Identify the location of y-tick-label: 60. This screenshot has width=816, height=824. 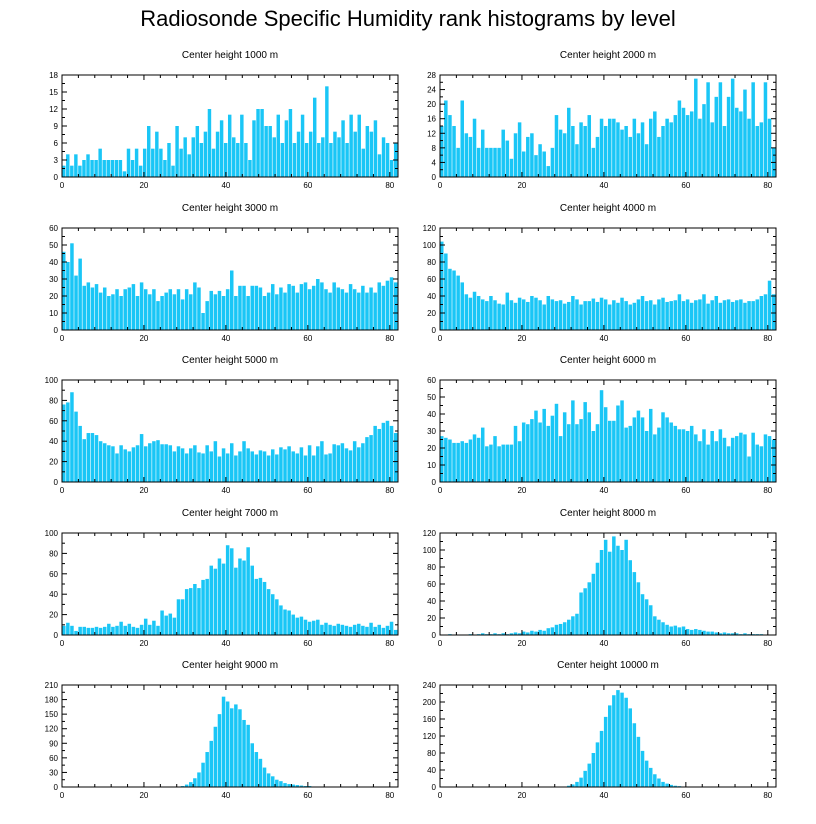
(53, 228).